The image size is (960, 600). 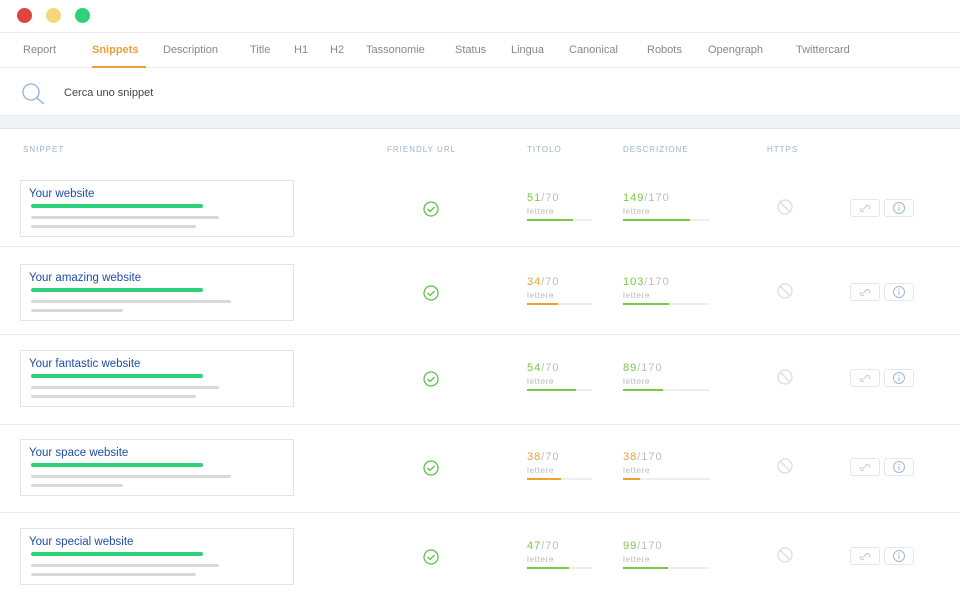 What do you see at coordinates (44, 149) in the screenshot?
I see `column-header: SNIPPET` at bounding box center [44, 149].